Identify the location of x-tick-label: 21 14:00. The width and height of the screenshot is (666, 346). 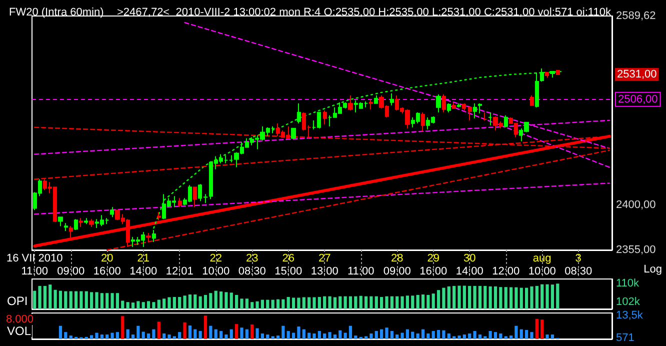
(144, 265).